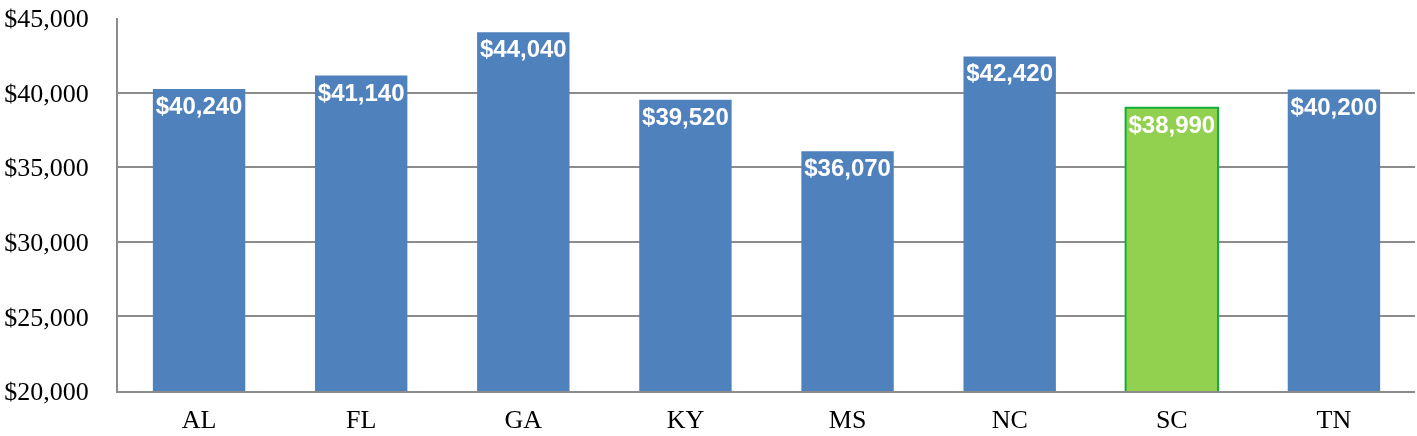 This screenshot has height=436, width=1417. Describe the element at coordinates (46, 242) in the screenshot. I see `y-tick-label: $30,000` at that location.